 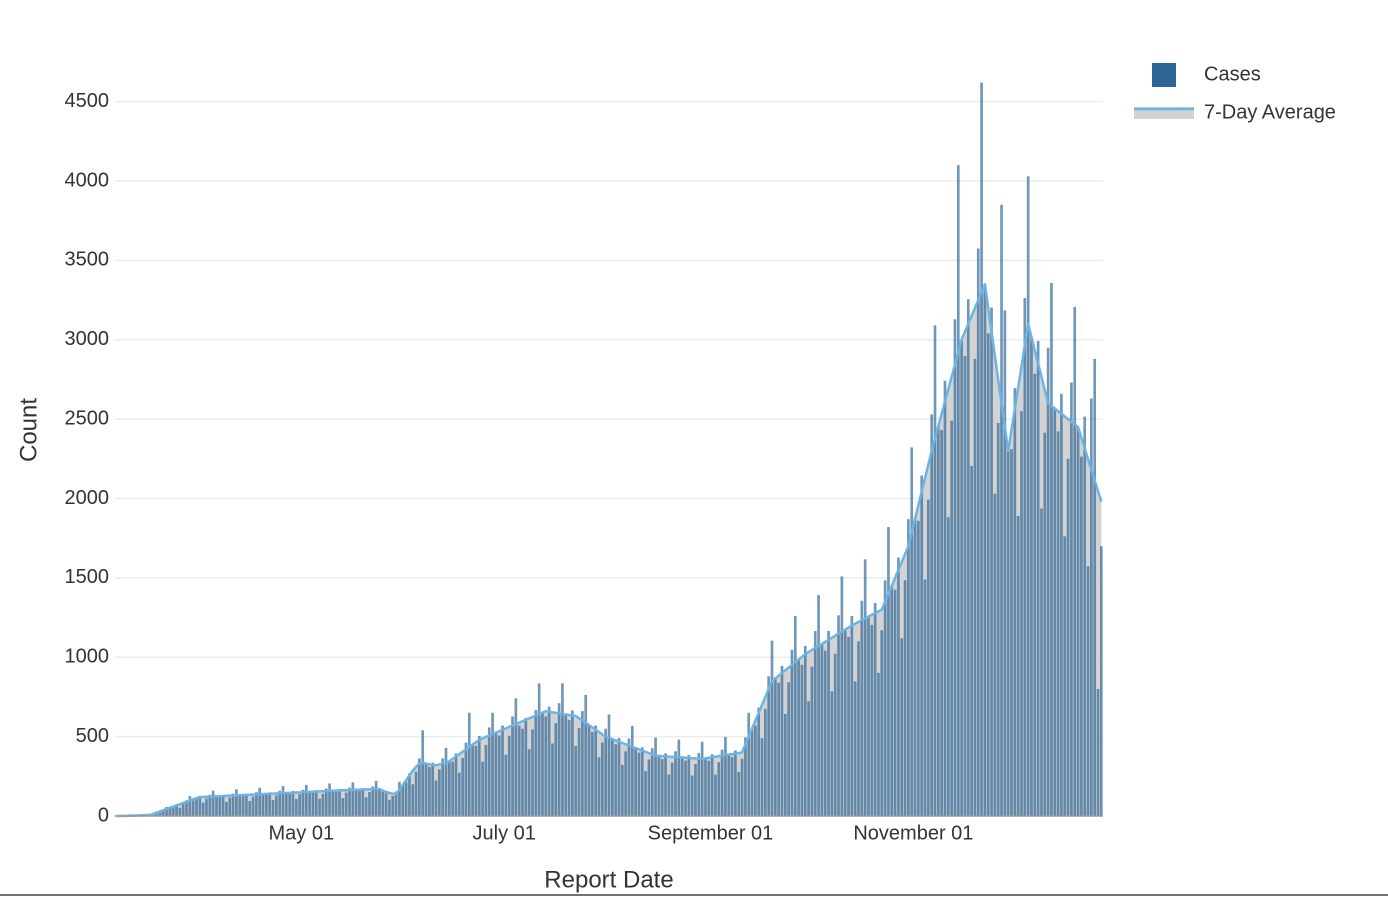 What do you see at coordinates (87, 101) in the screenshot?
I see `y-tick-label: 4500` at bounding box center [87, 101].